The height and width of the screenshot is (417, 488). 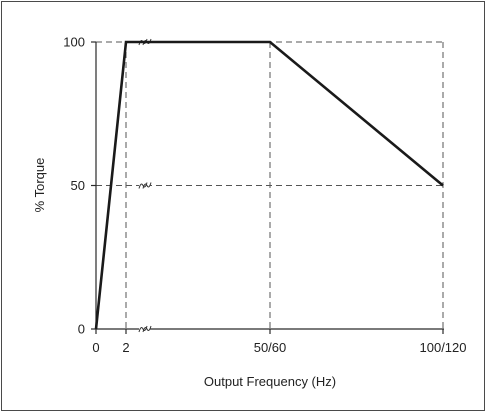 What do you see at coordinates (125, 347) in the screenshot?
I see `x-tick-label-2: 2` at bounding box center [125, 347].